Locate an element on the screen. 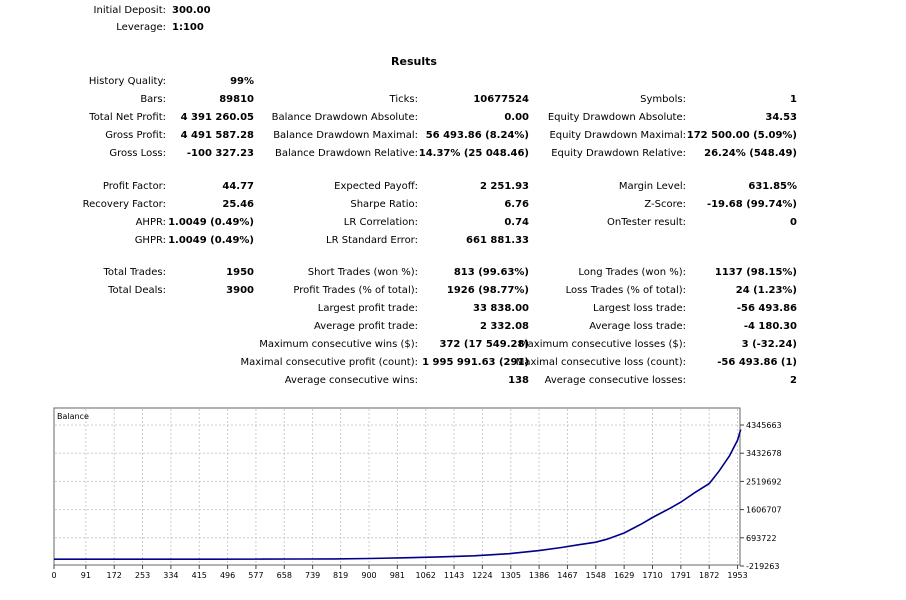 The image size is (906, 600). x-tick-label: 819 is located at coordinates (340, 575).